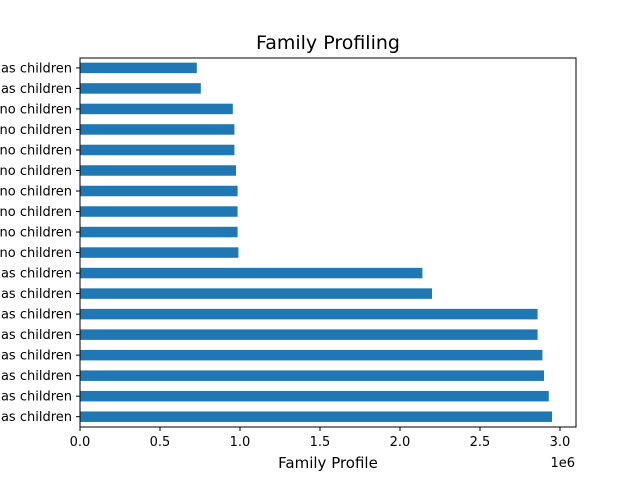 The image size is (640, 480). I want to click on x-axis-offset-label: 1e6, so click(562, 463).